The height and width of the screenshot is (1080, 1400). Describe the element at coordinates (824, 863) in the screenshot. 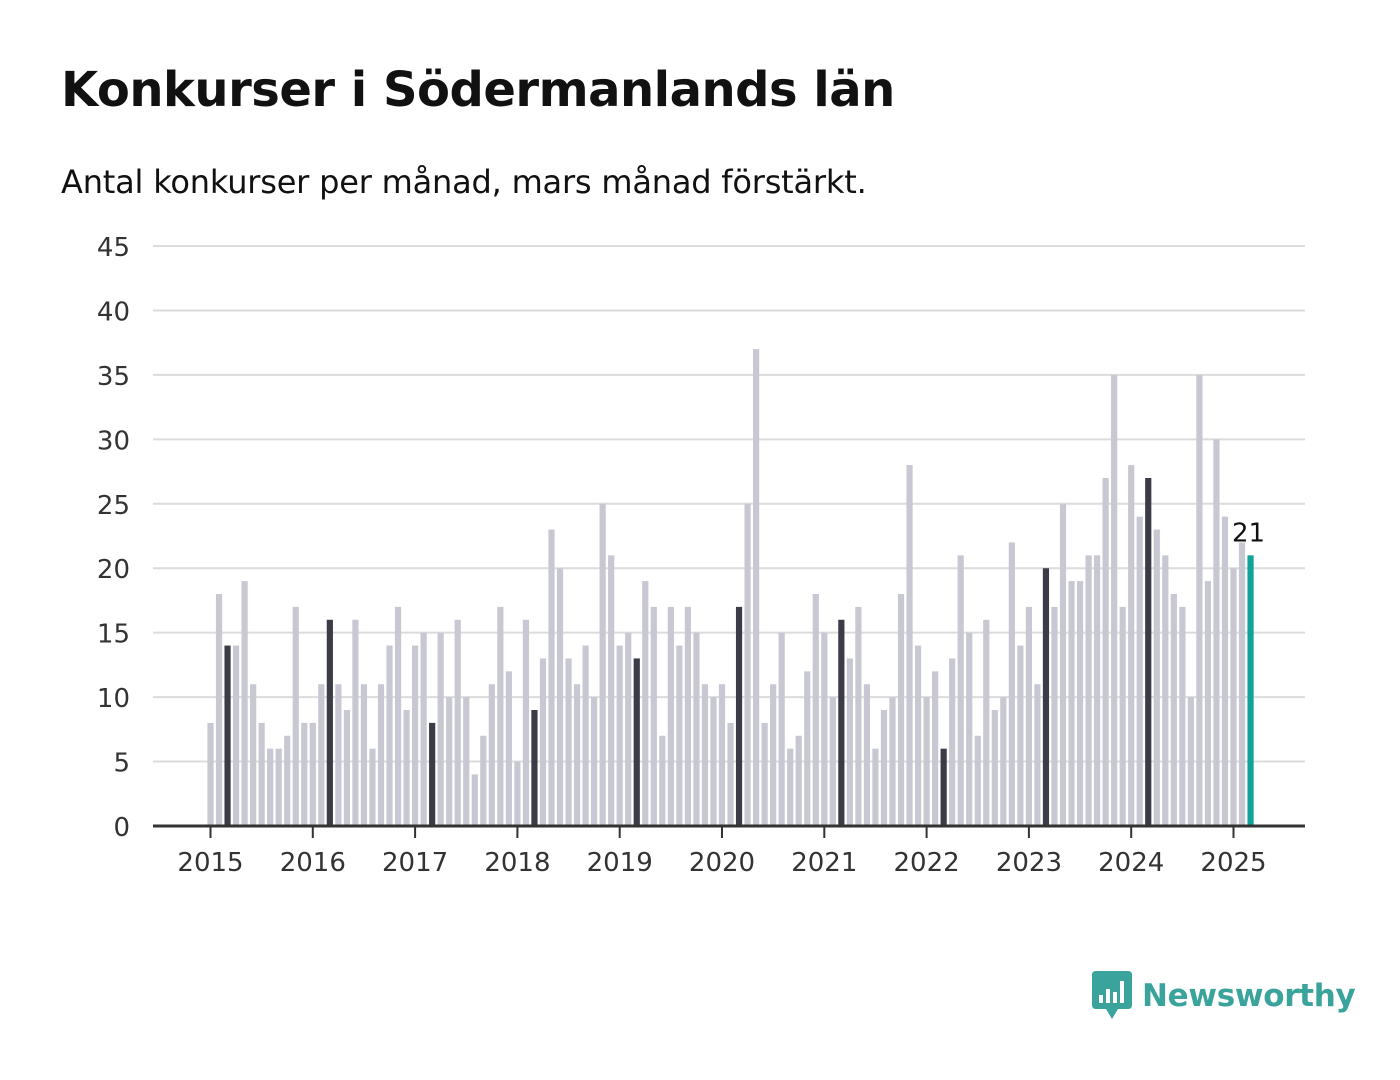

I see `x-tick-label: 2021` at that location.